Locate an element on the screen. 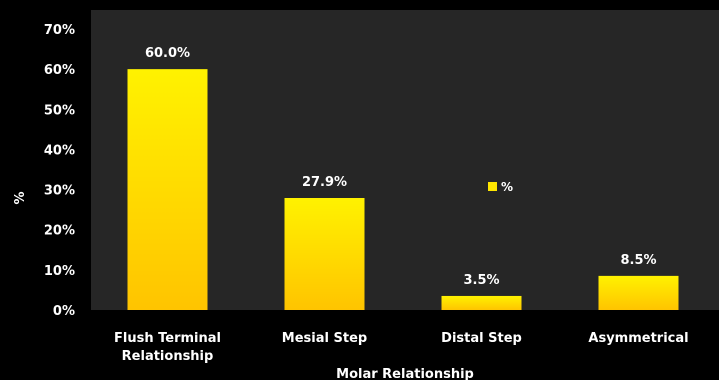  y-tick-label: 50% is located at coordinates (59, 110).